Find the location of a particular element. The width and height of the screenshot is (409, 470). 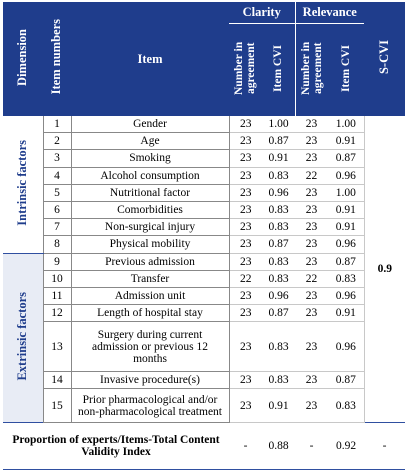

header-relevance-cvi: Item CVI is located at coordinates (346, 69).